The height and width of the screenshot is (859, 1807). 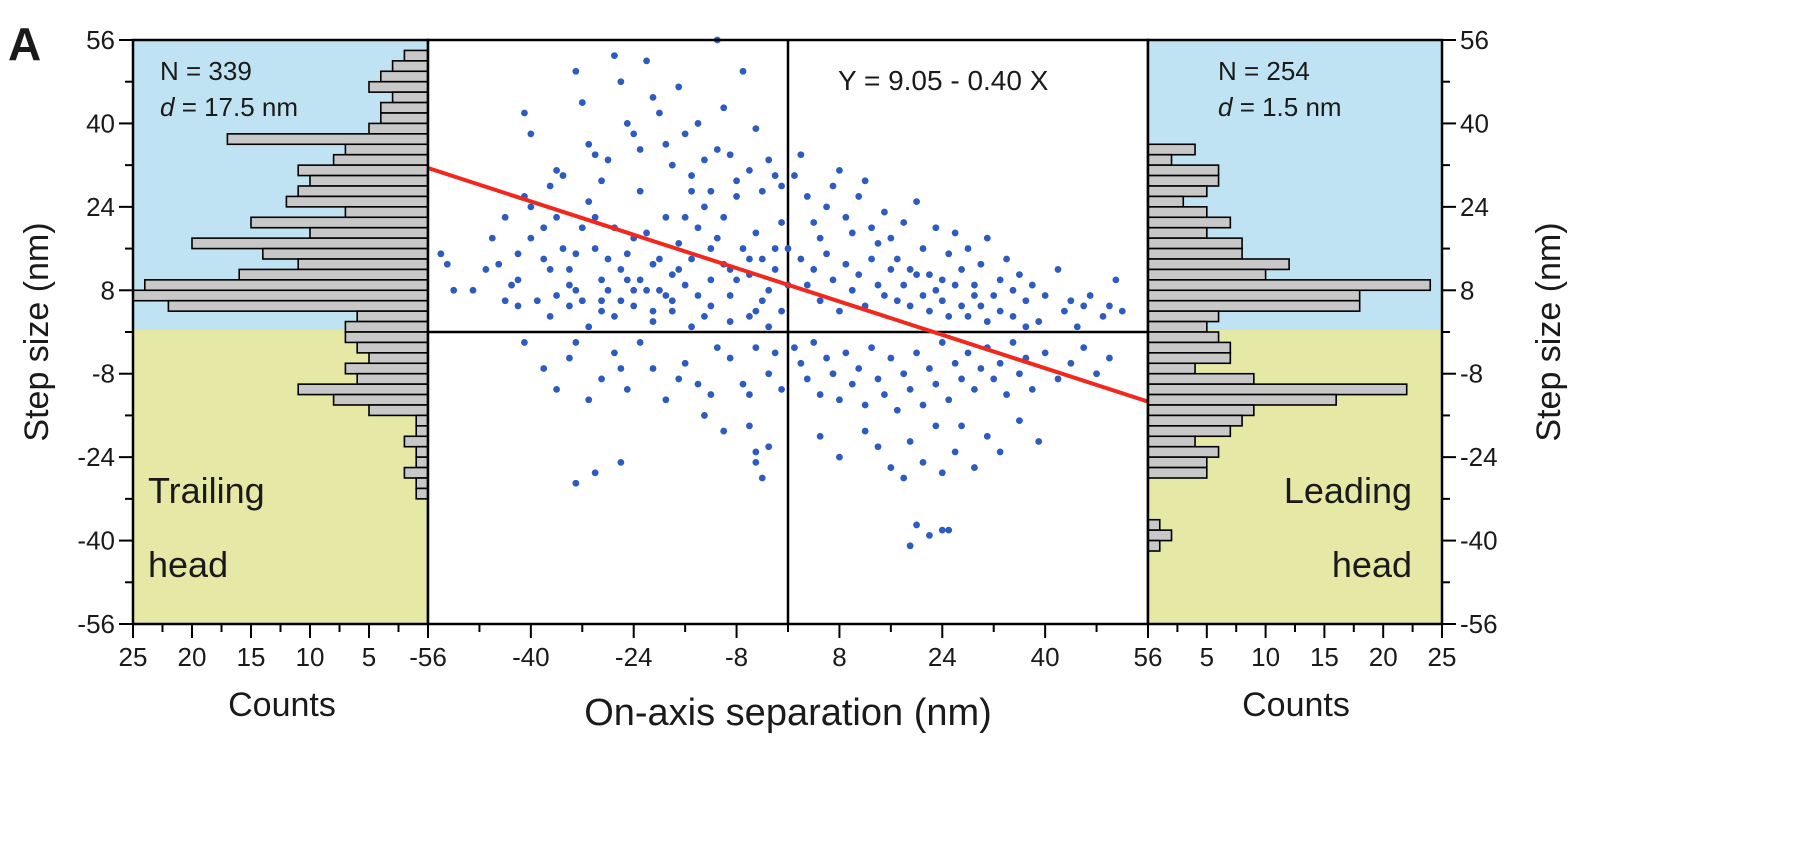 I want to click on right-histogram-panel: N = 254 d = 1.5 nm Leading head, so click(x=1295, y=332).